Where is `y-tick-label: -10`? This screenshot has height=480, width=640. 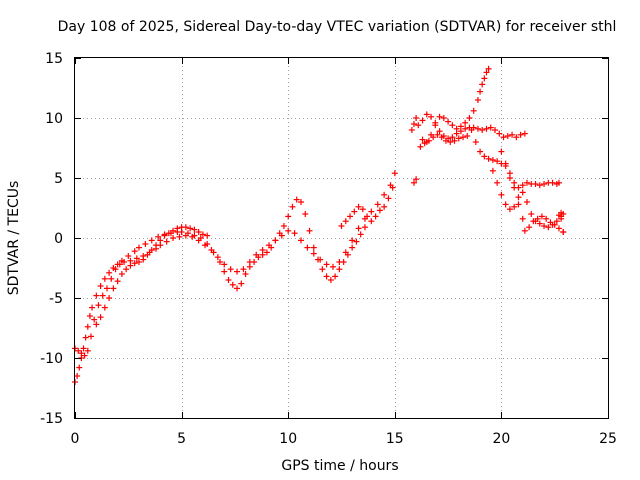 y-tick-label: -10 is located at coordinates (51, 359).